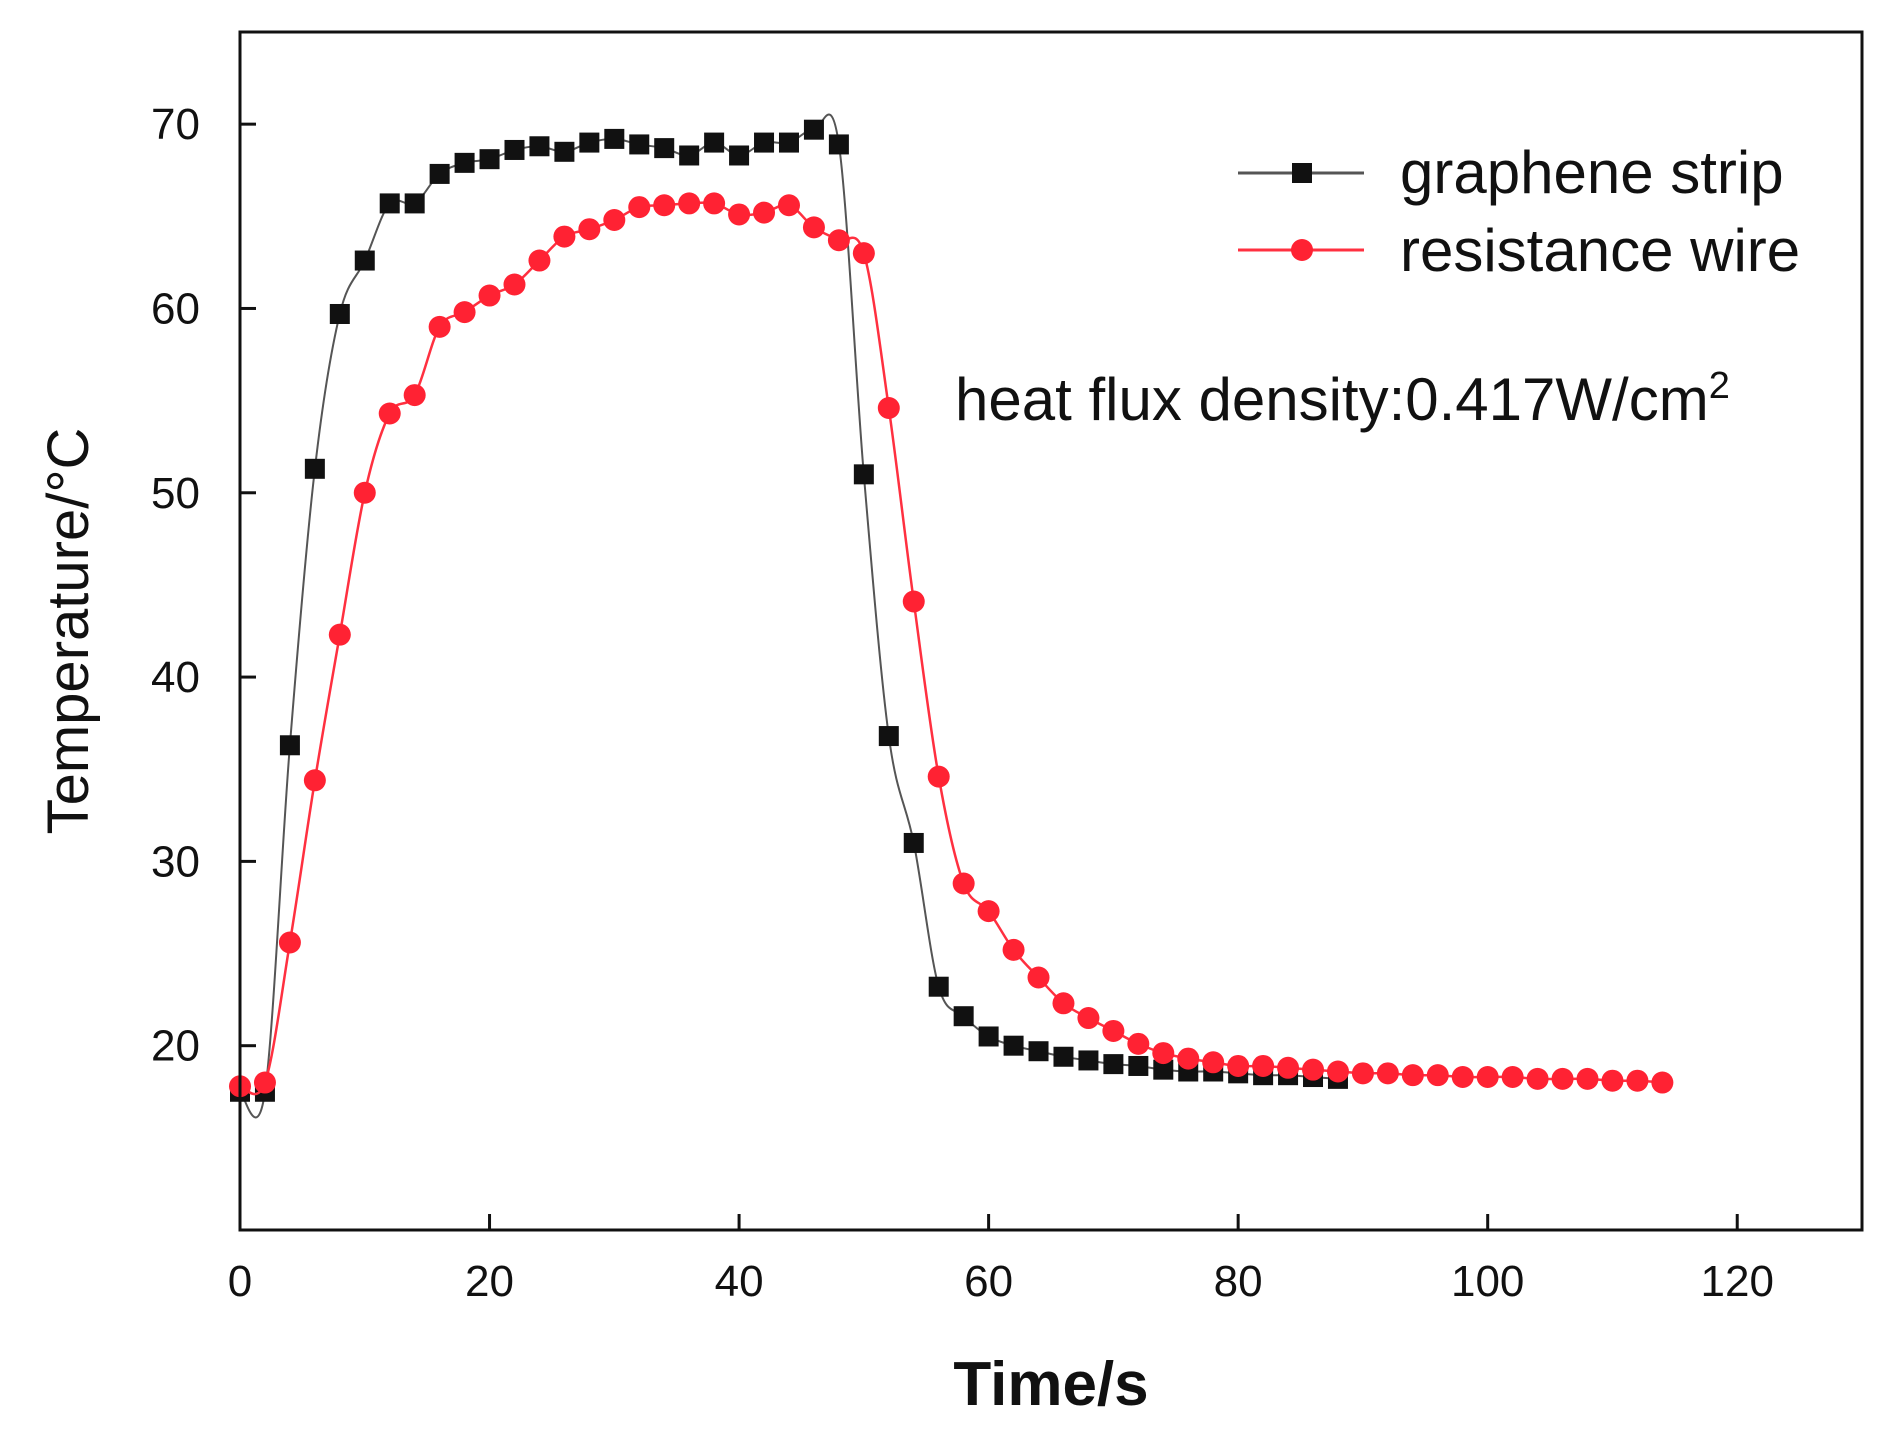 This screenshot has width=1878, height=1433. What do you see at coordinates (1600, 250) in the screenshot?
I see `legend-label-resistance-wire: resistance wire` at bounding box center [1600, 250].